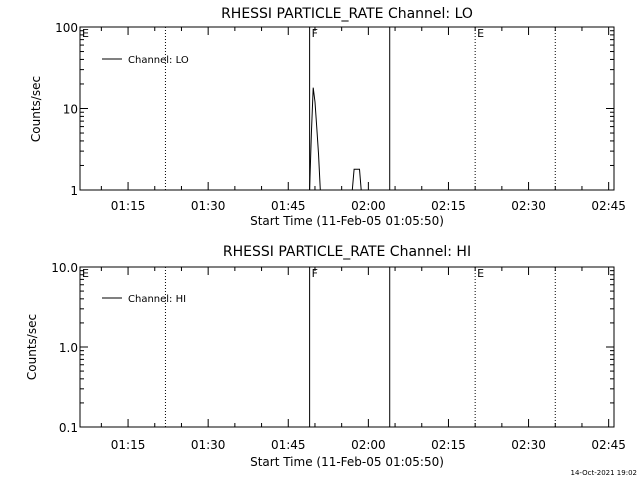  What do you see at coordinates (64, 268) in the screenshot?
I see `y-tick-label: 10.0` at bounding box center [64, 268].